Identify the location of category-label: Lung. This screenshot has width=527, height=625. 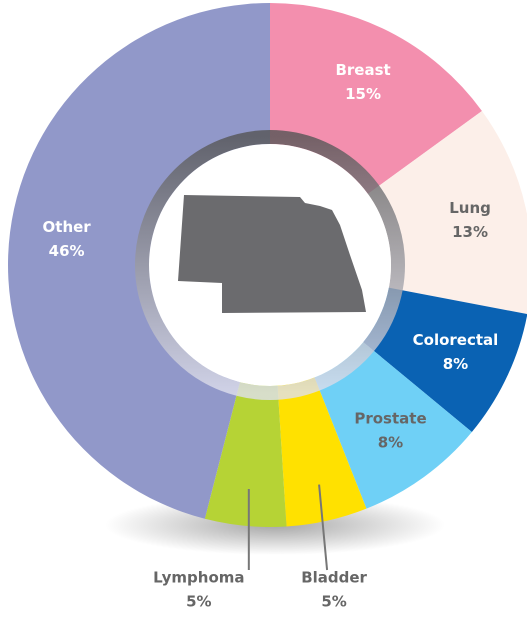
(470, 208).